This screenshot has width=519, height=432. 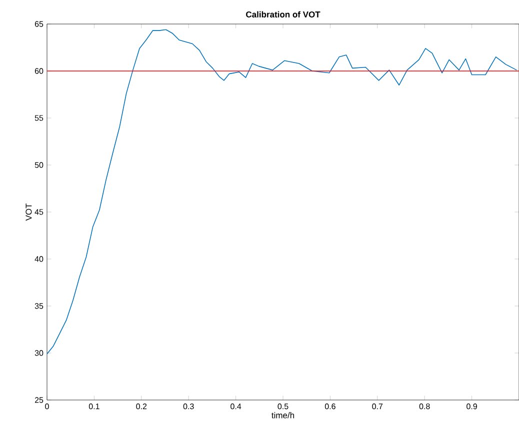 What do you see at coordinates (471, 407) in the screenshot?
I see `x-tick-label: 0.9` at bounding box center [471, 407].